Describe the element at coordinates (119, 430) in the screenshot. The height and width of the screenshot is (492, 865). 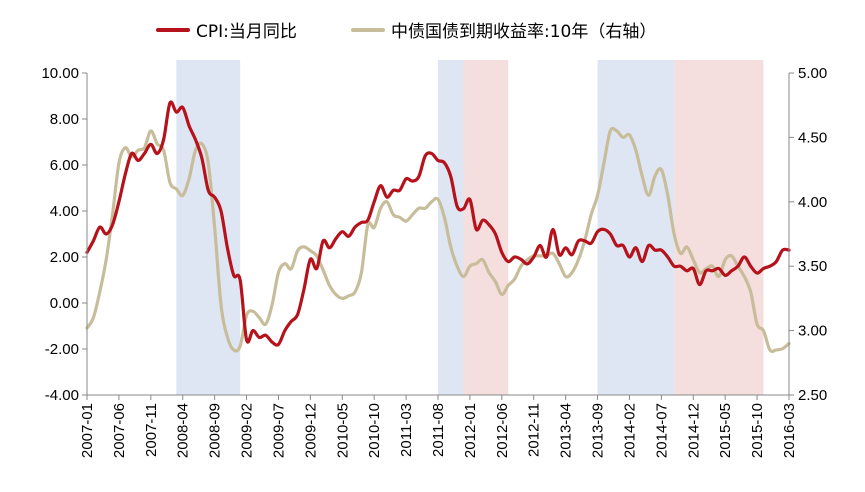
I see `x-tick-label: 2007-06` at that location.